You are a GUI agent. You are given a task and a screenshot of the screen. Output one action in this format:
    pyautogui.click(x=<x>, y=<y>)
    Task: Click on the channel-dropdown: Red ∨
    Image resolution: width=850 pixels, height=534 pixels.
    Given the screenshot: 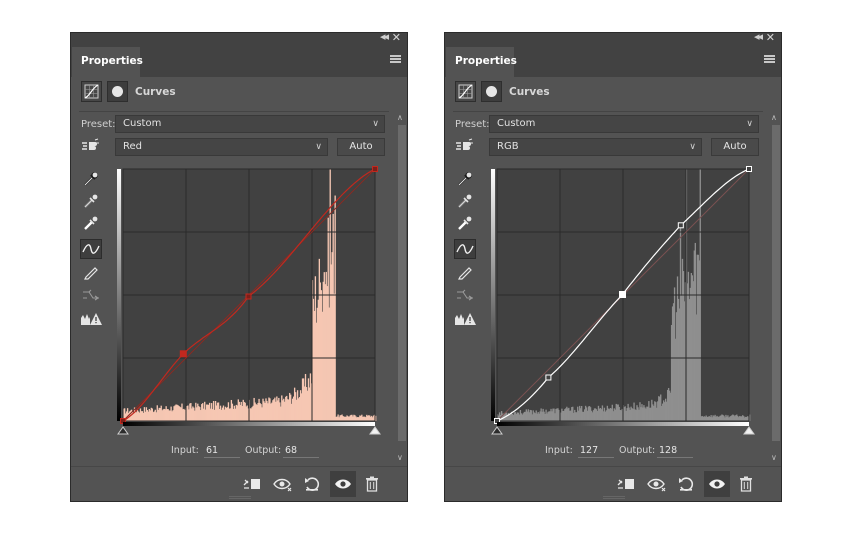 What is the action you would take?
    pyautogui.click(x=221, y=147)
    